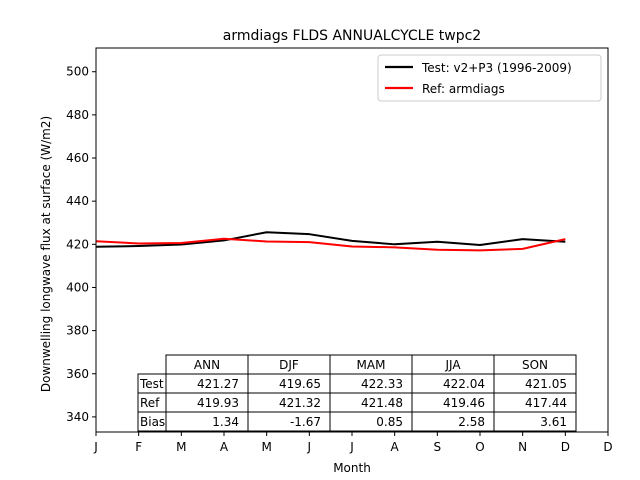 The height and width of the screenshot is (480, 640). I want to click on table-cell-value: 422.33, so click(382, 384).